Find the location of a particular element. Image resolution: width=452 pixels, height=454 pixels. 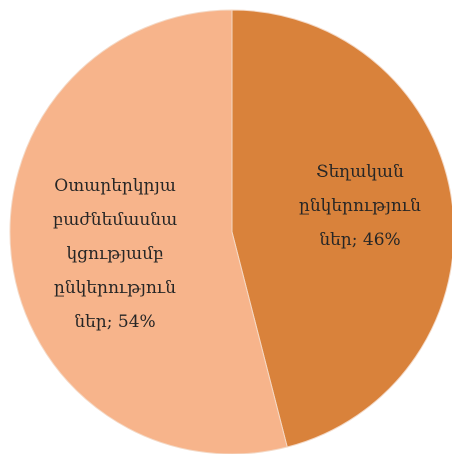

data-label-line: բաժնեմասնա is located at coordinates (115, 220).